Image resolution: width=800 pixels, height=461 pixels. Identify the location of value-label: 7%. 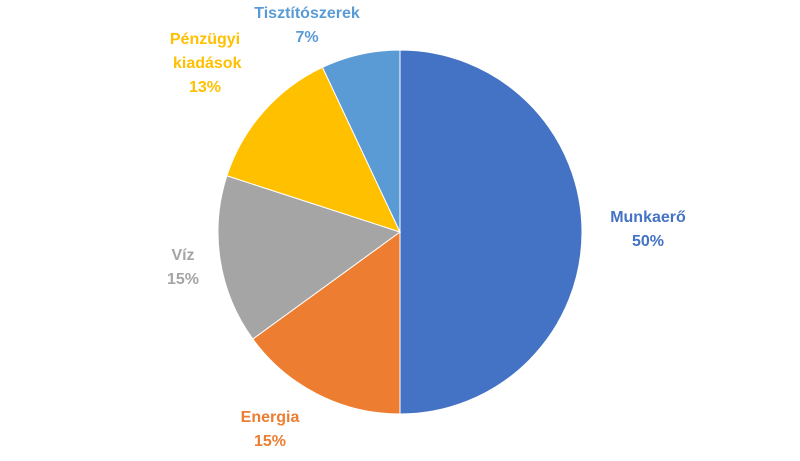
(306, 37).